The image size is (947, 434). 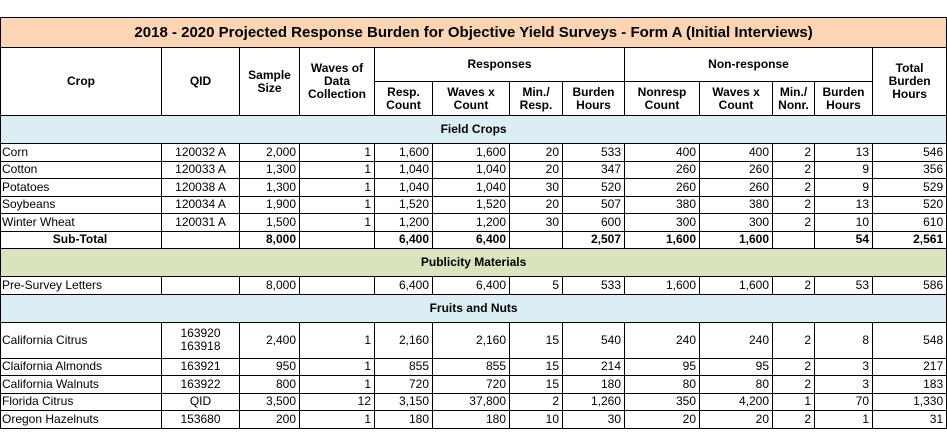 I want to click on cell: 163921, so click(x=200, y=366).